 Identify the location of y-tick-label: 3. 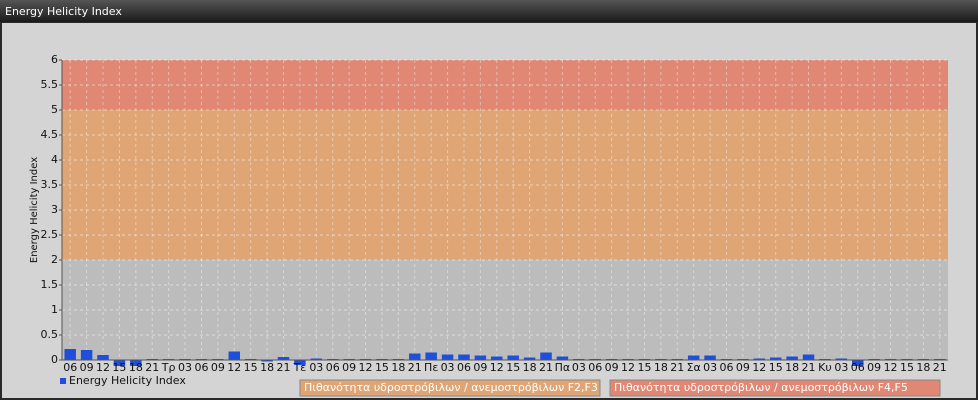
(54, 209).